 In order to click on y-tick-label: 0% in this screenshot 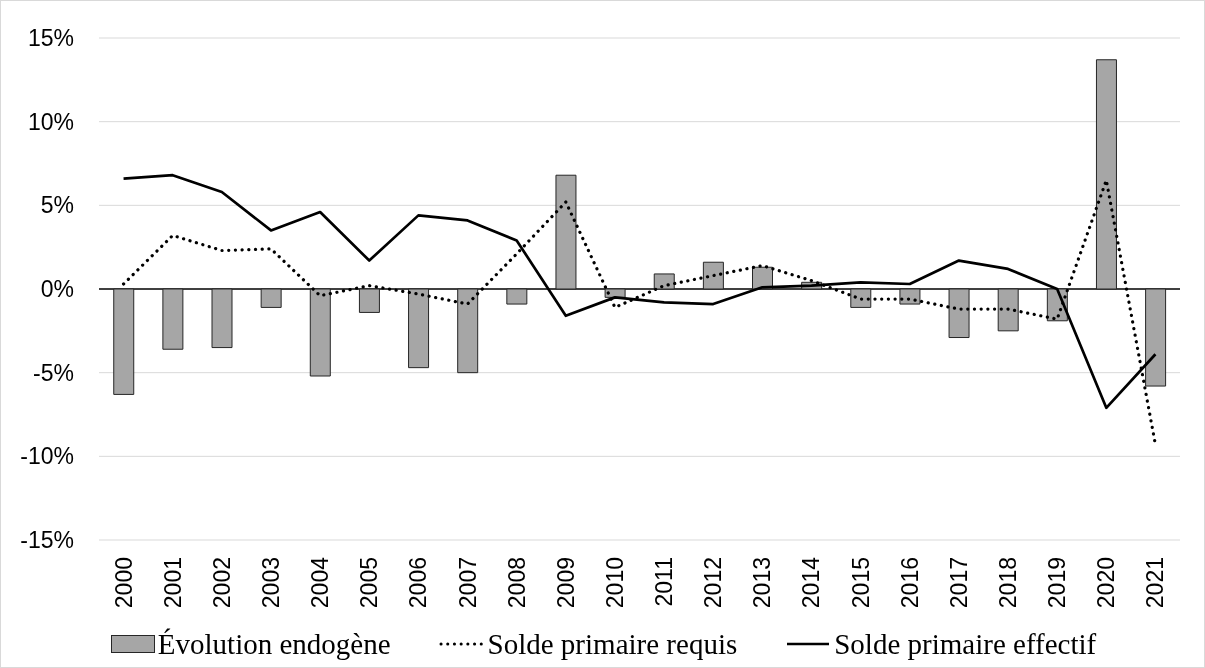, I will do `click(57, 289)`.